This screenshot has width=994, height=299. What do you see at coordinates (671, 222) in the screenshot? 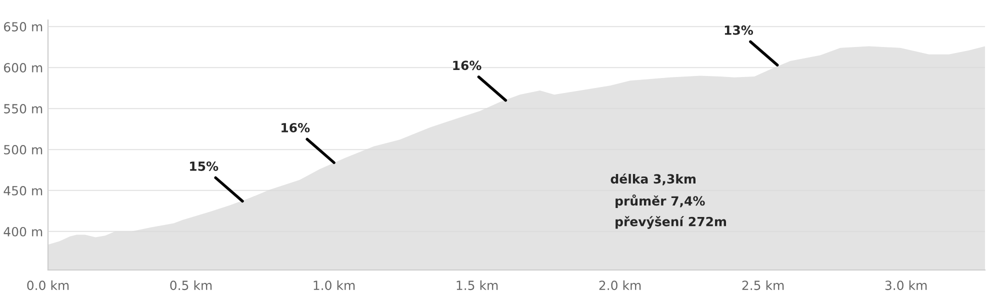
I see `annotation: převýšení 272m` at bounding box center [671, 222].